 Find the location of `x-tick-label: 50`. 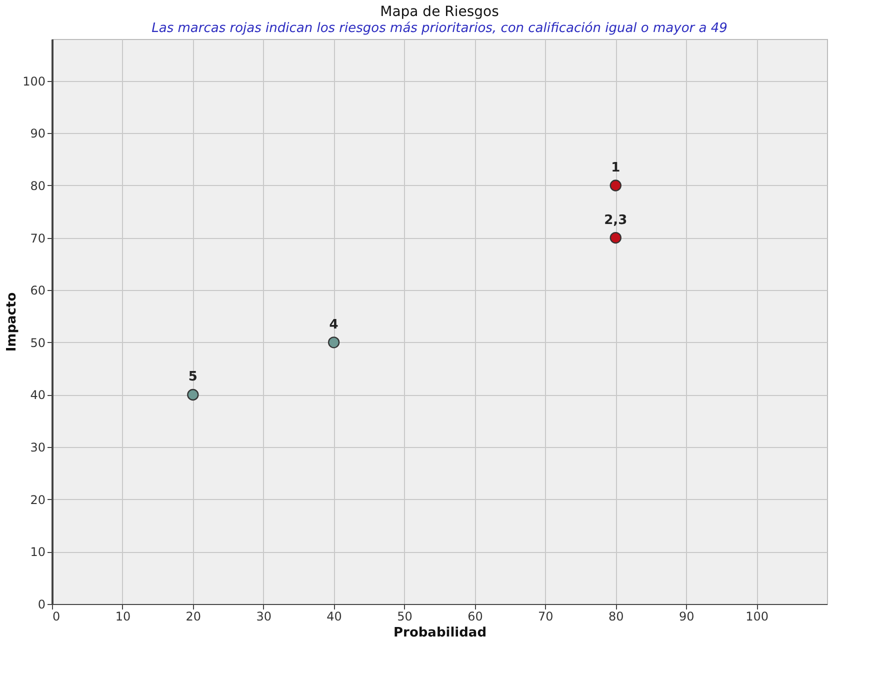

x-tick-label: 50 is located at coordinates (404, 617).